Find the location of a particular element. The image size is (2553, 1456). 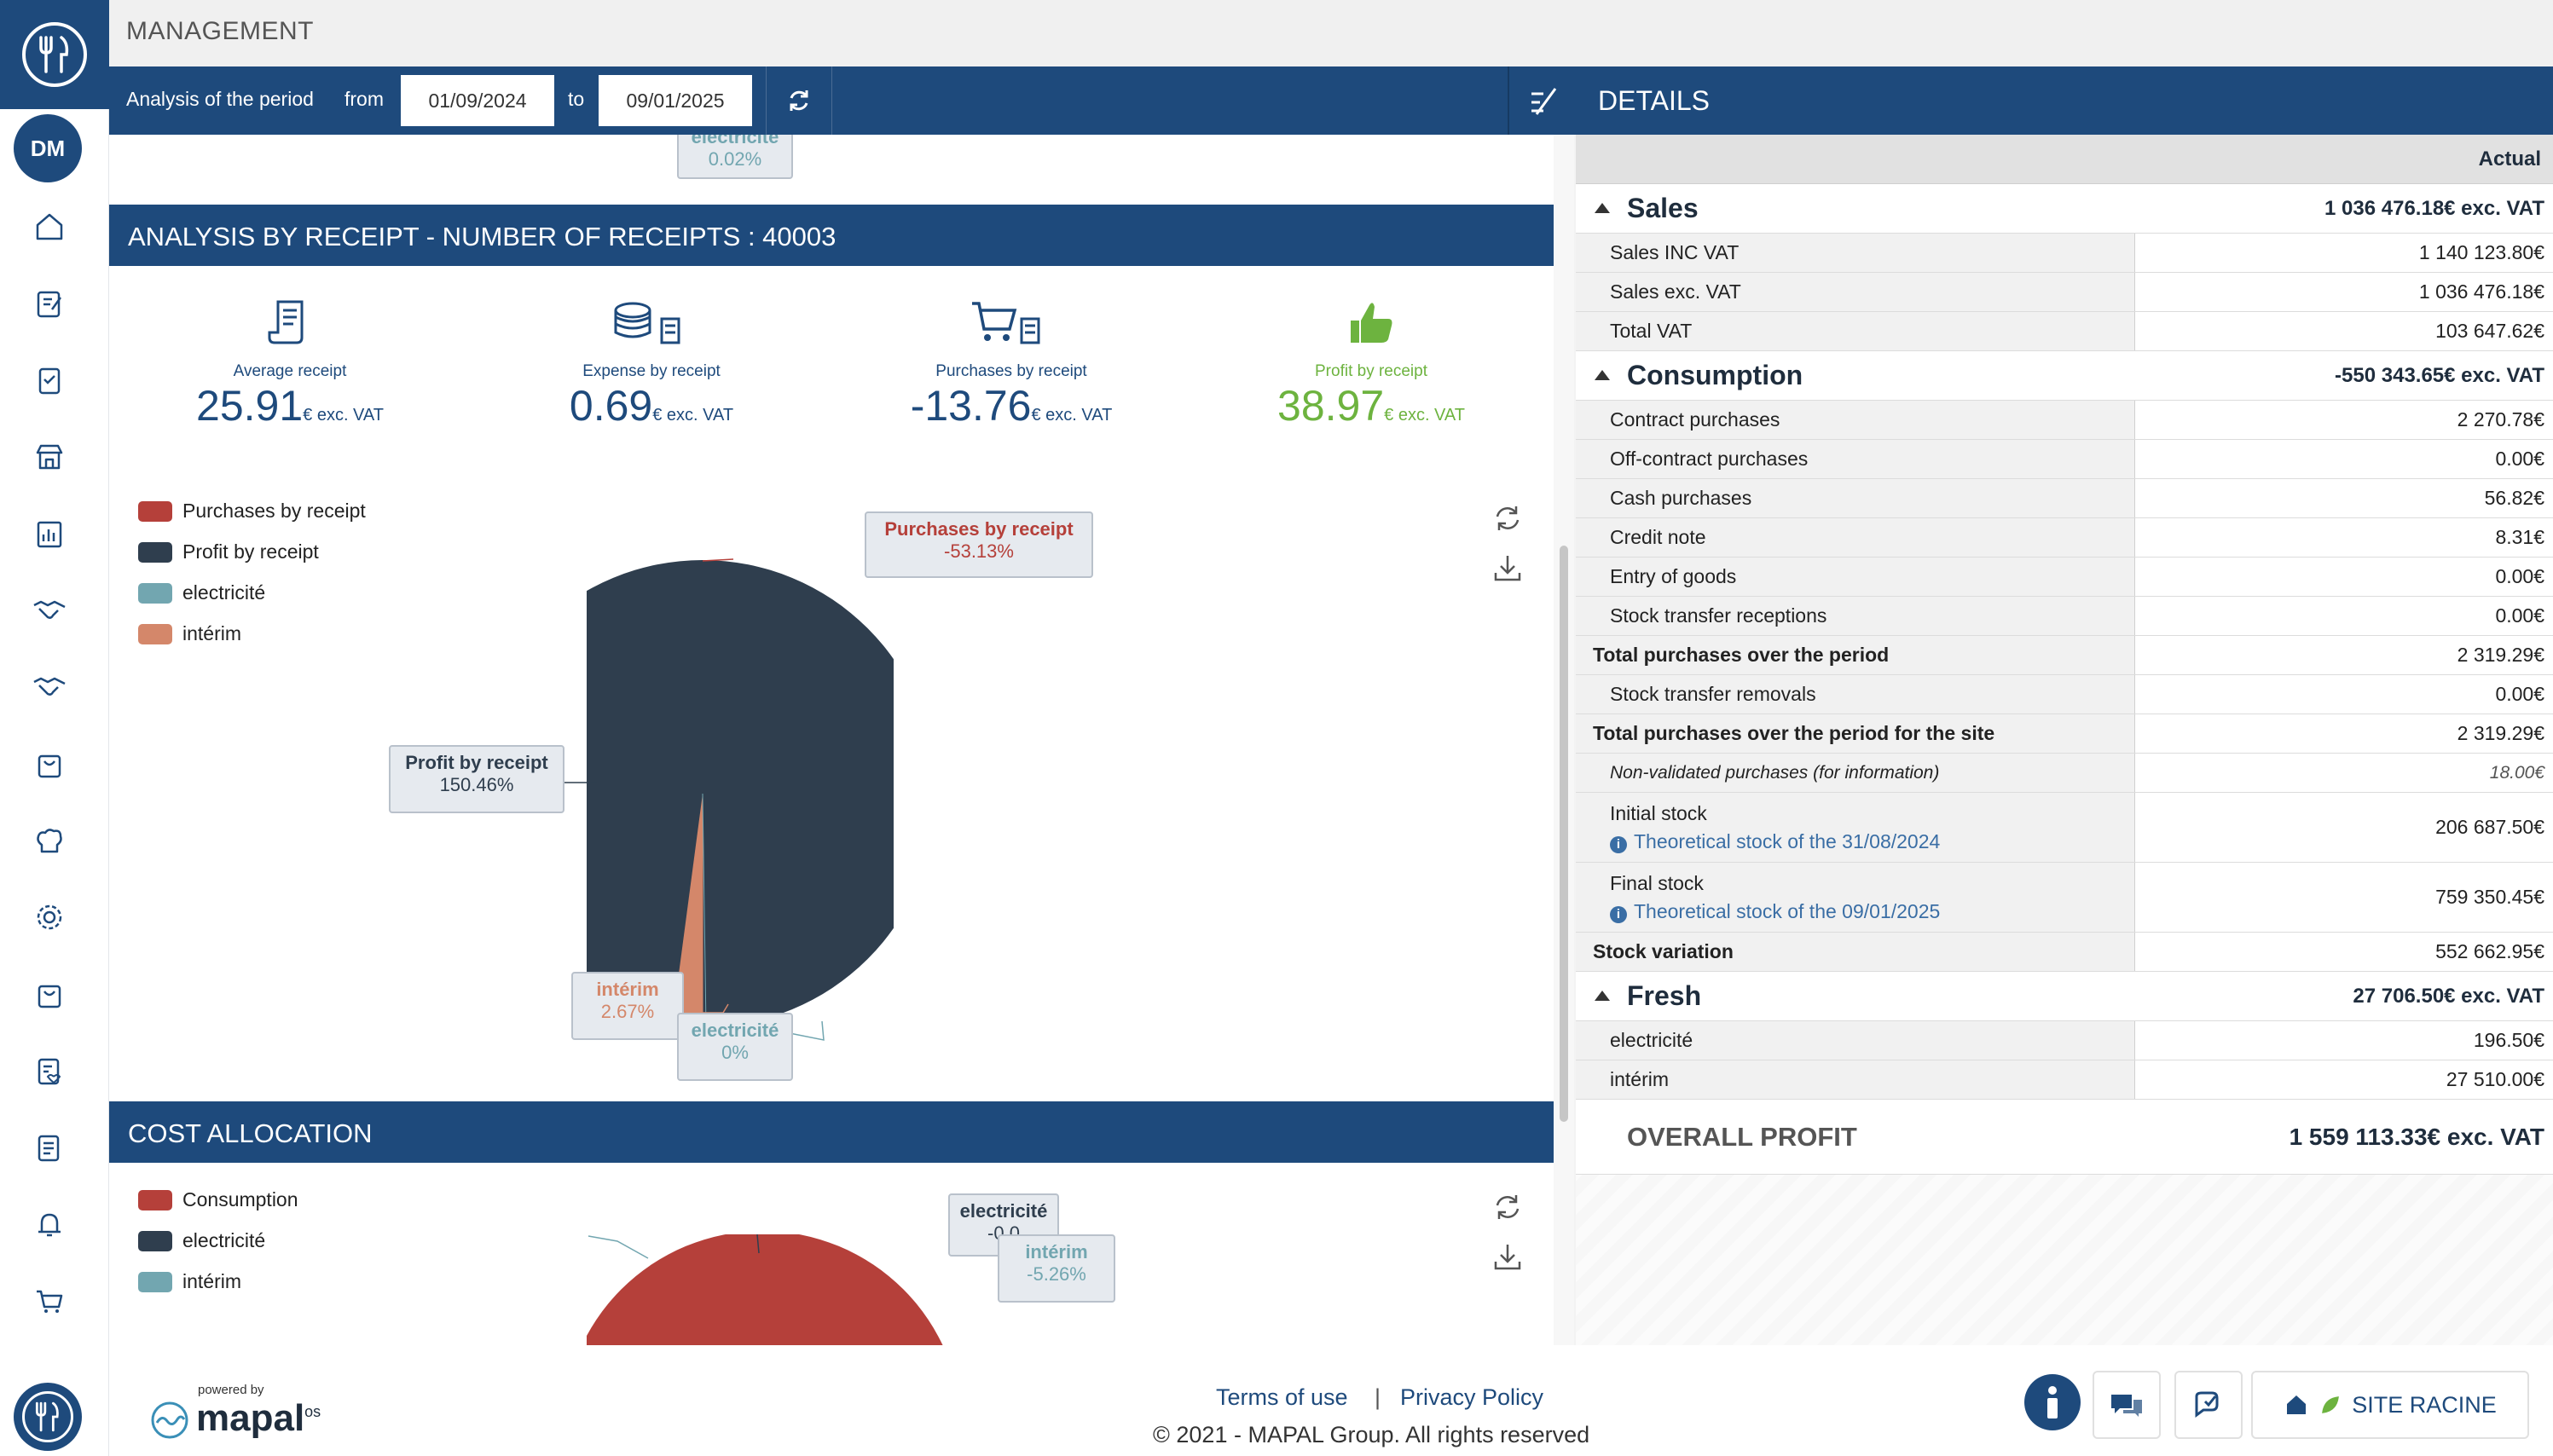

tooltip-label: Purchases by receipt is located at coordinates (979, 529).